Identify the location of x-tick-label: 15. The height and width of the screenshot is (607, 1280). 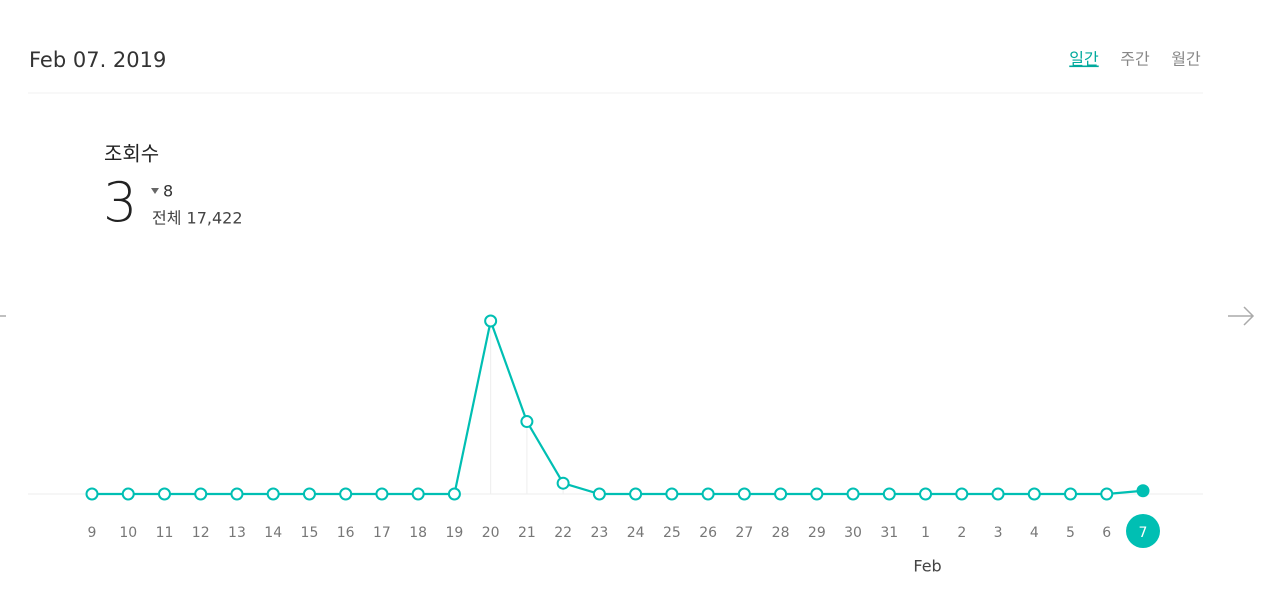
(310, 533).